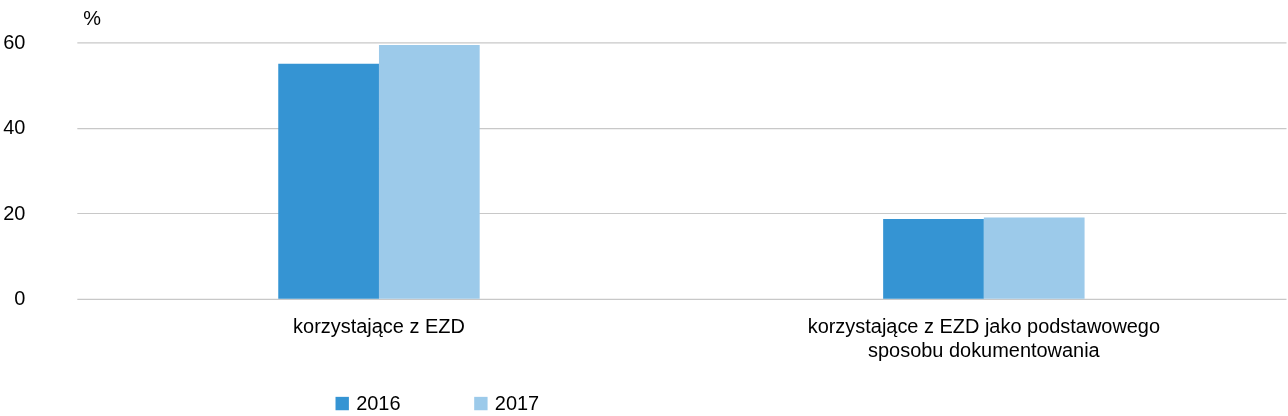 This screenshot has width=1288, height=416. I want to click on y-tick-label: 40, so click(14, 127).